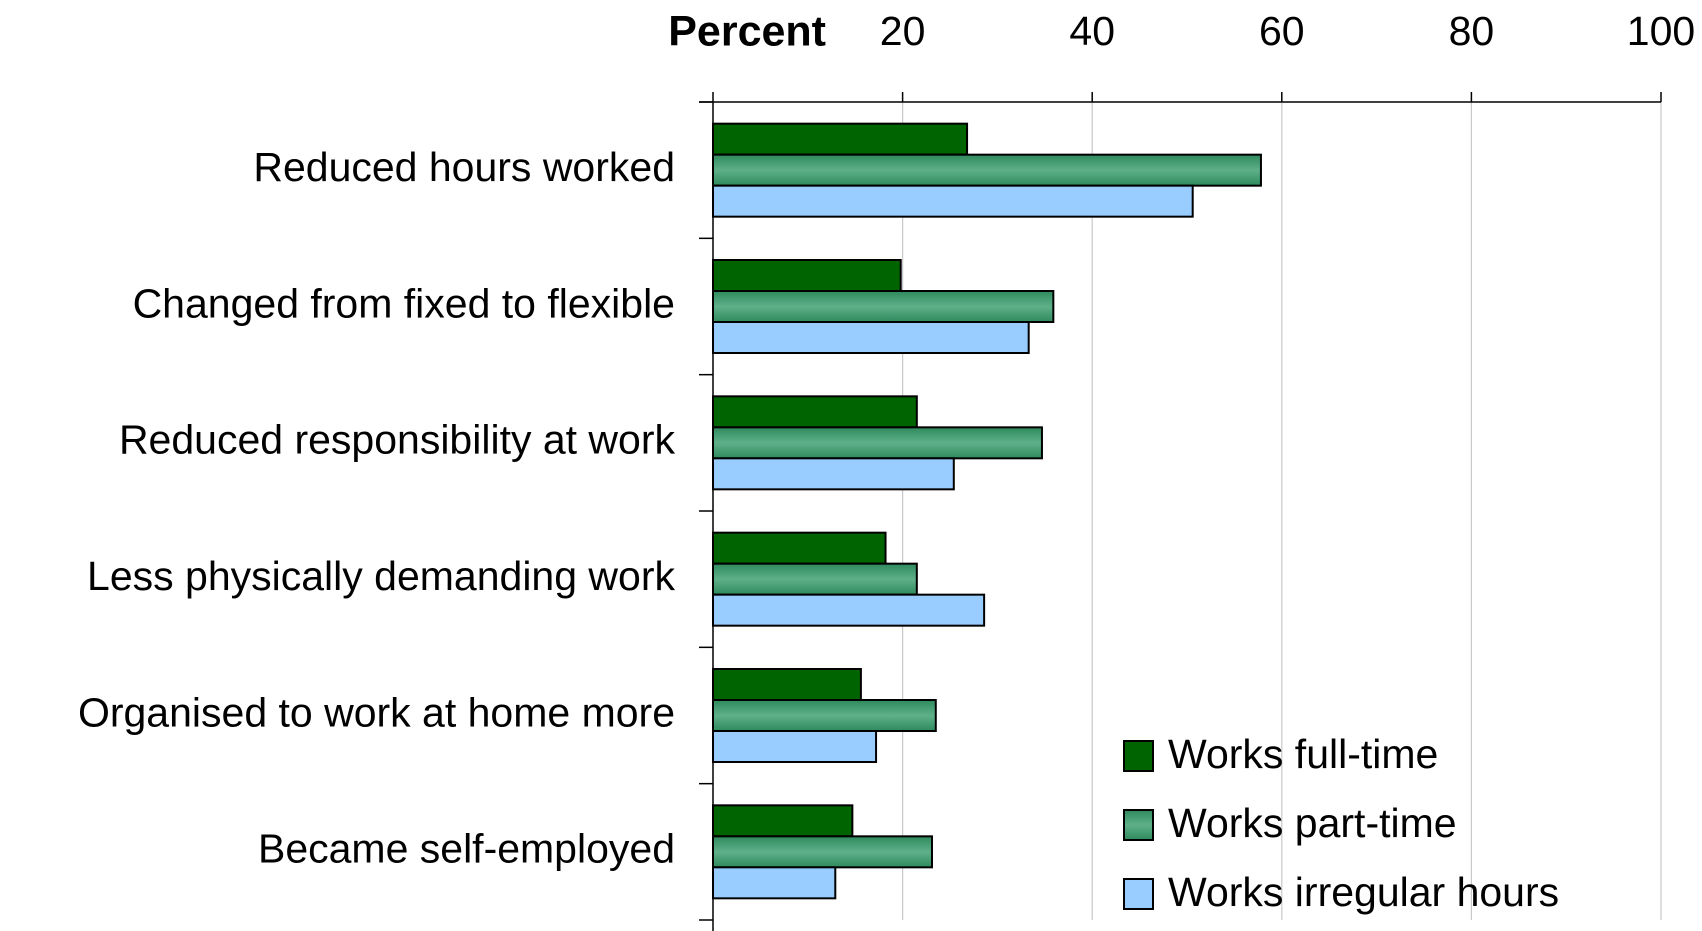  Describe the element at coordinates (903, 31) in the screenshot. I see `x-tick-label: 20` at that location.